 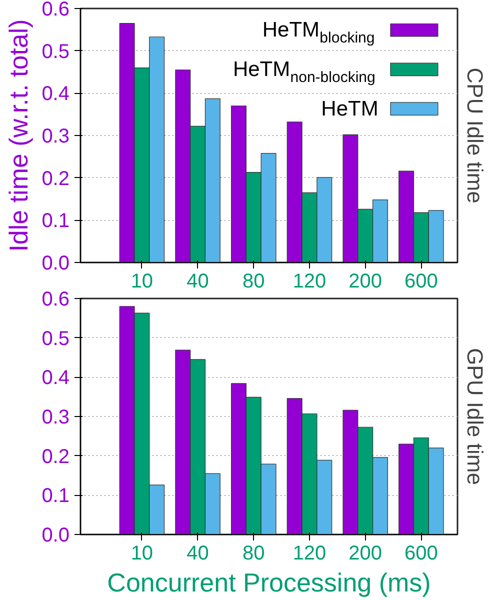 I want to click on legend-label: HeTM, so click(x=349, y=108).